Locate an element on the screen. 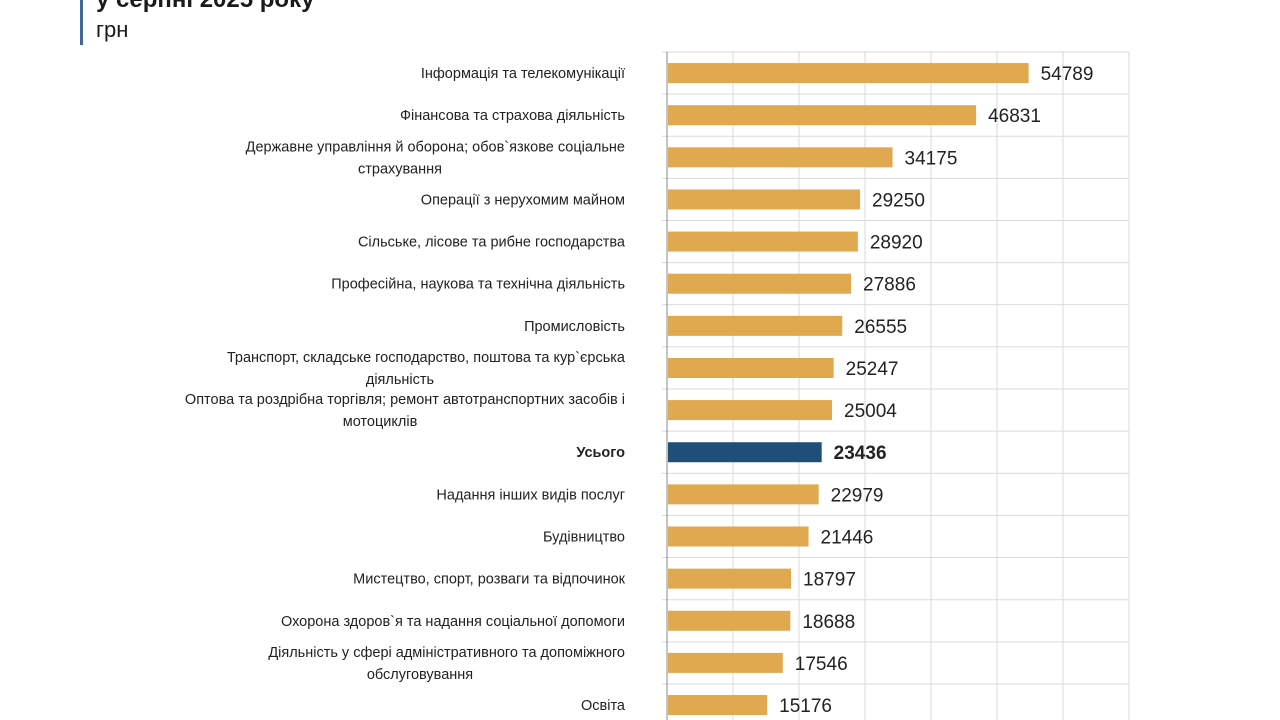  category-label: Мистецтво, спорт, розваги та відпочинок is located at coordinates (489, 580).